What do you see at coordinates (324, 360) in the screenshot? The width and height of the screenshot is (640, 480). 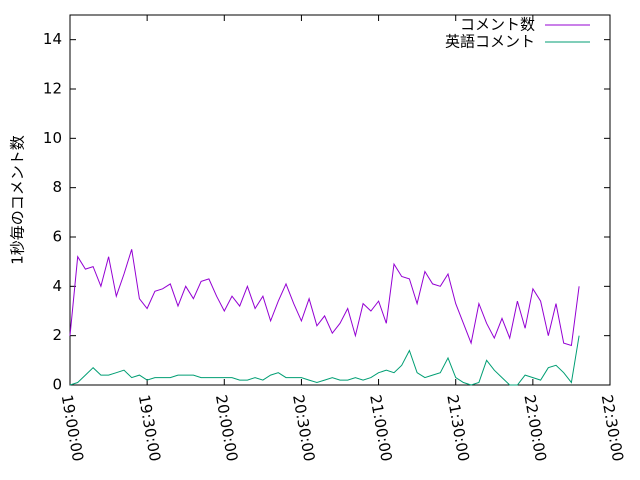 I see `series-line` at bounding box center [324, 360].